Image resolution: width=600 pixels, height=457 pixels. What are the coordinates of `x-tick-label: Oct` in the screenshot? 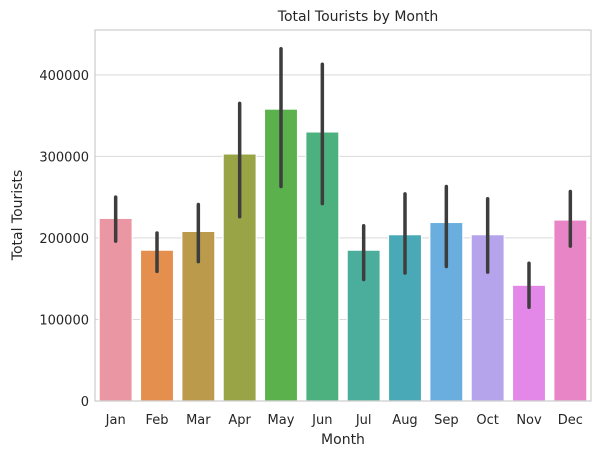 It's located at (487, 420).